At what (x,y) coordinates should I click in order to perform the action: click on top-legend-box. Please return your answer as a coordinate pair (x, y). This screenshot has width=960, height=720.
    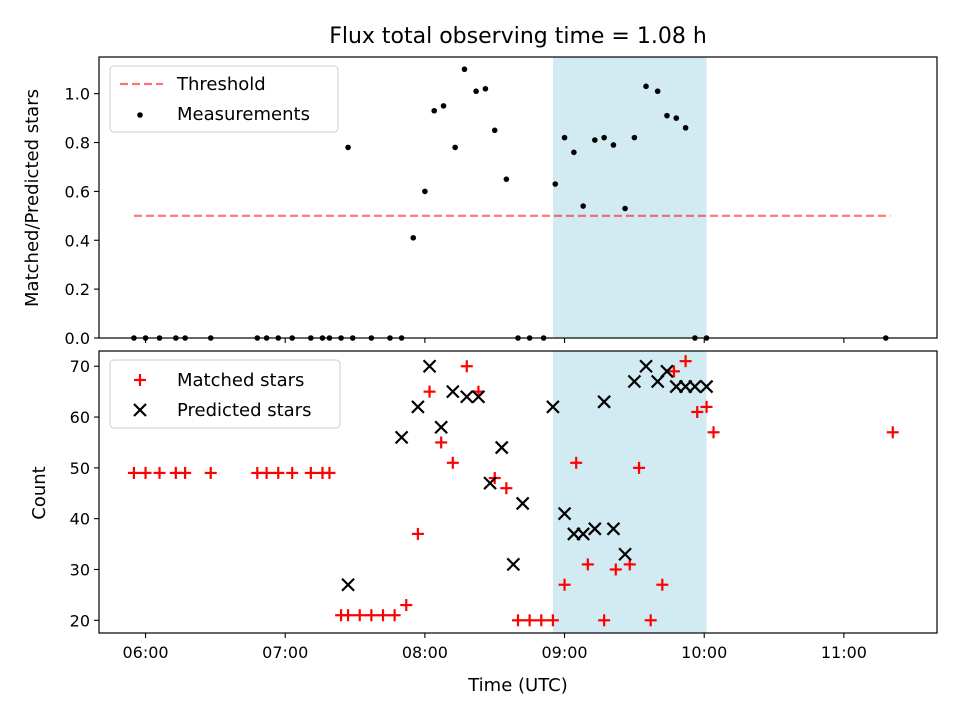
    Looking at the image, I should click on (224, 99).